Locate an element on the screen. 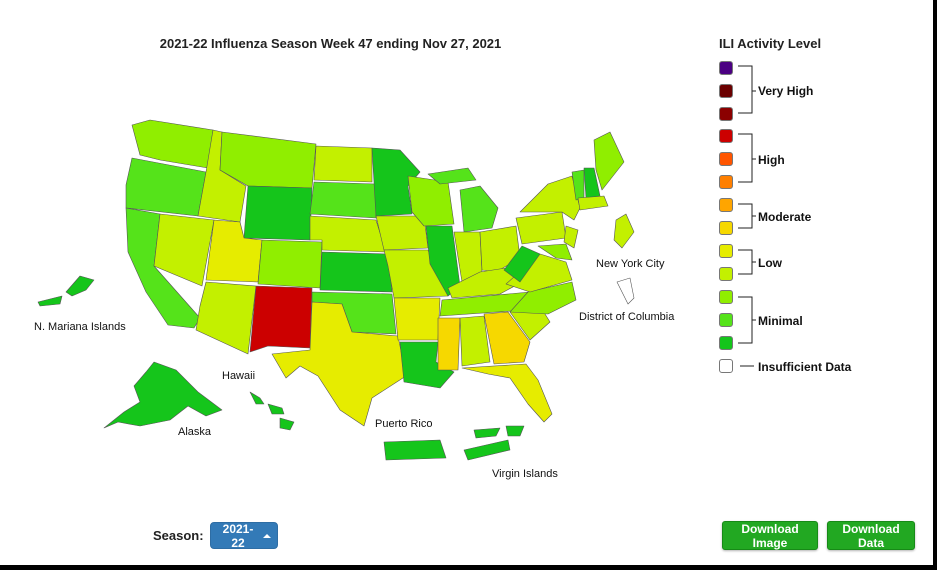 The height and width of the screenshot is (579, 945). label-nyc: New York City is located at coordinates (630, 264).